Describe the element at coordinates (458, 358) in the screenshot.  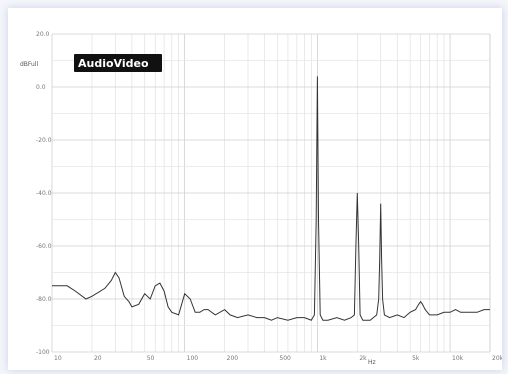
I see `x-tick-label: 10k` at that location.